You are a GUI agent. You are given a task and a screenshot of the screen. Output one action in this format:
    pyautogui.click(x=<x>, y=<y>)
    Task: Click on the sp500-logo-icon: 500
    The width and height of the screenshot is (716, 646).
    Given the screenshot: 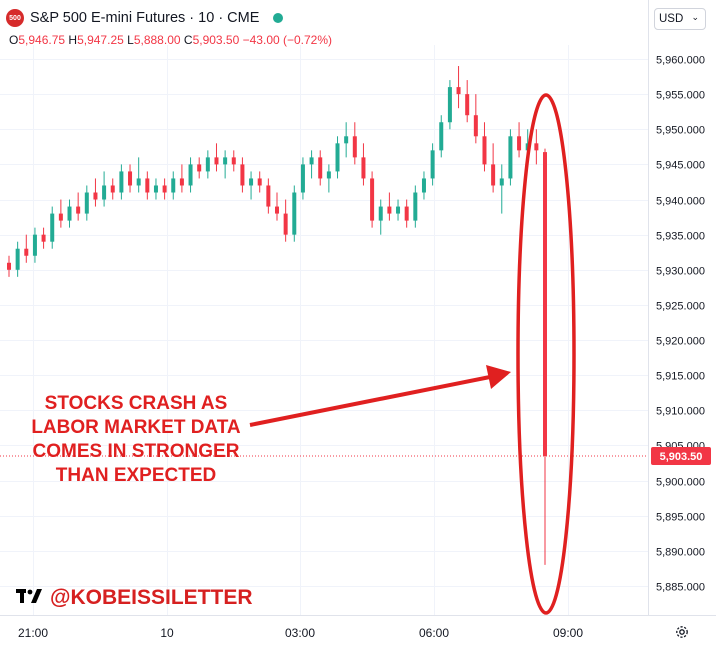 What is the action you would take?
    pyautogui.click(x=15, y=18)
    